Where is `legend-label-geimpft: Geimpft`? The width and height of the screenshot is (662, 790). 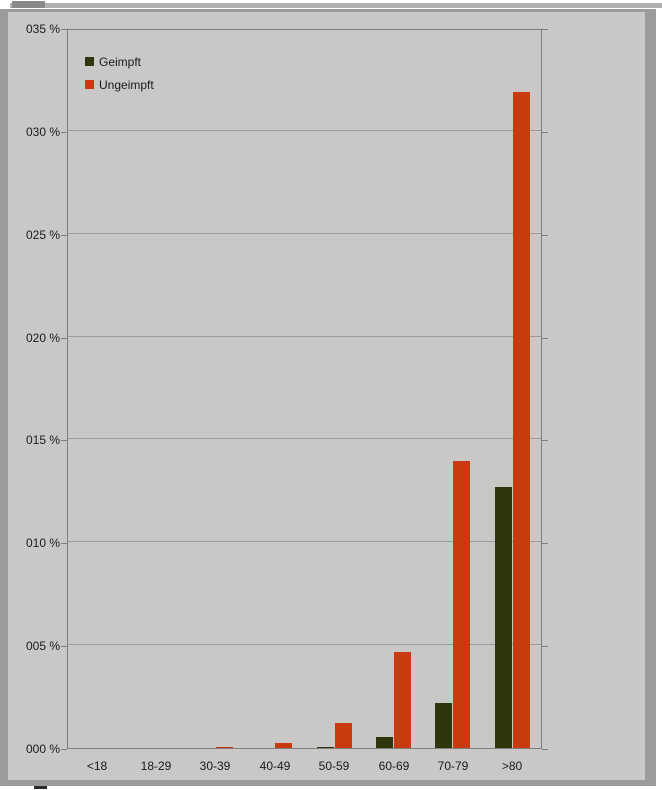 legend-label-geimpft: Geimpft is located at coordinates (120, 61).